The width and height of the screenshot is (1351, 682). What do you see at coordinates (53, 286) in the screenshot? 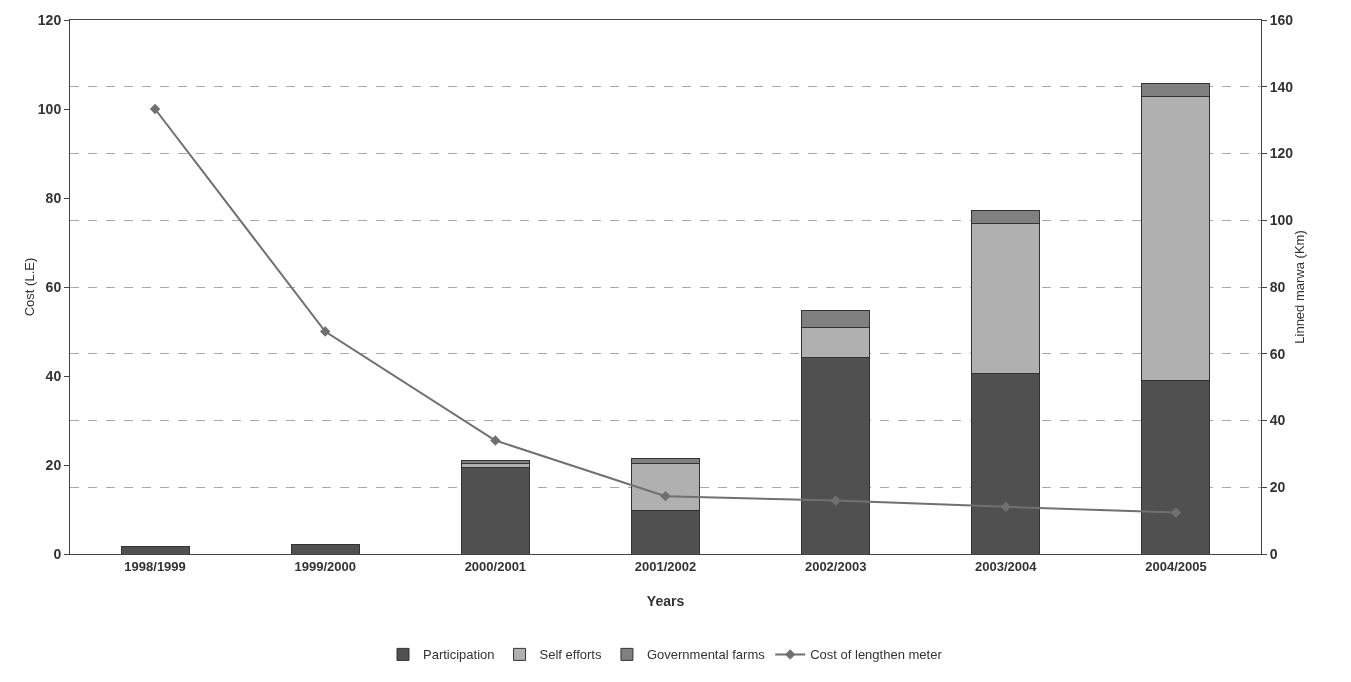
I see `y-tick-label: 60` at bounding box center [53, 286].